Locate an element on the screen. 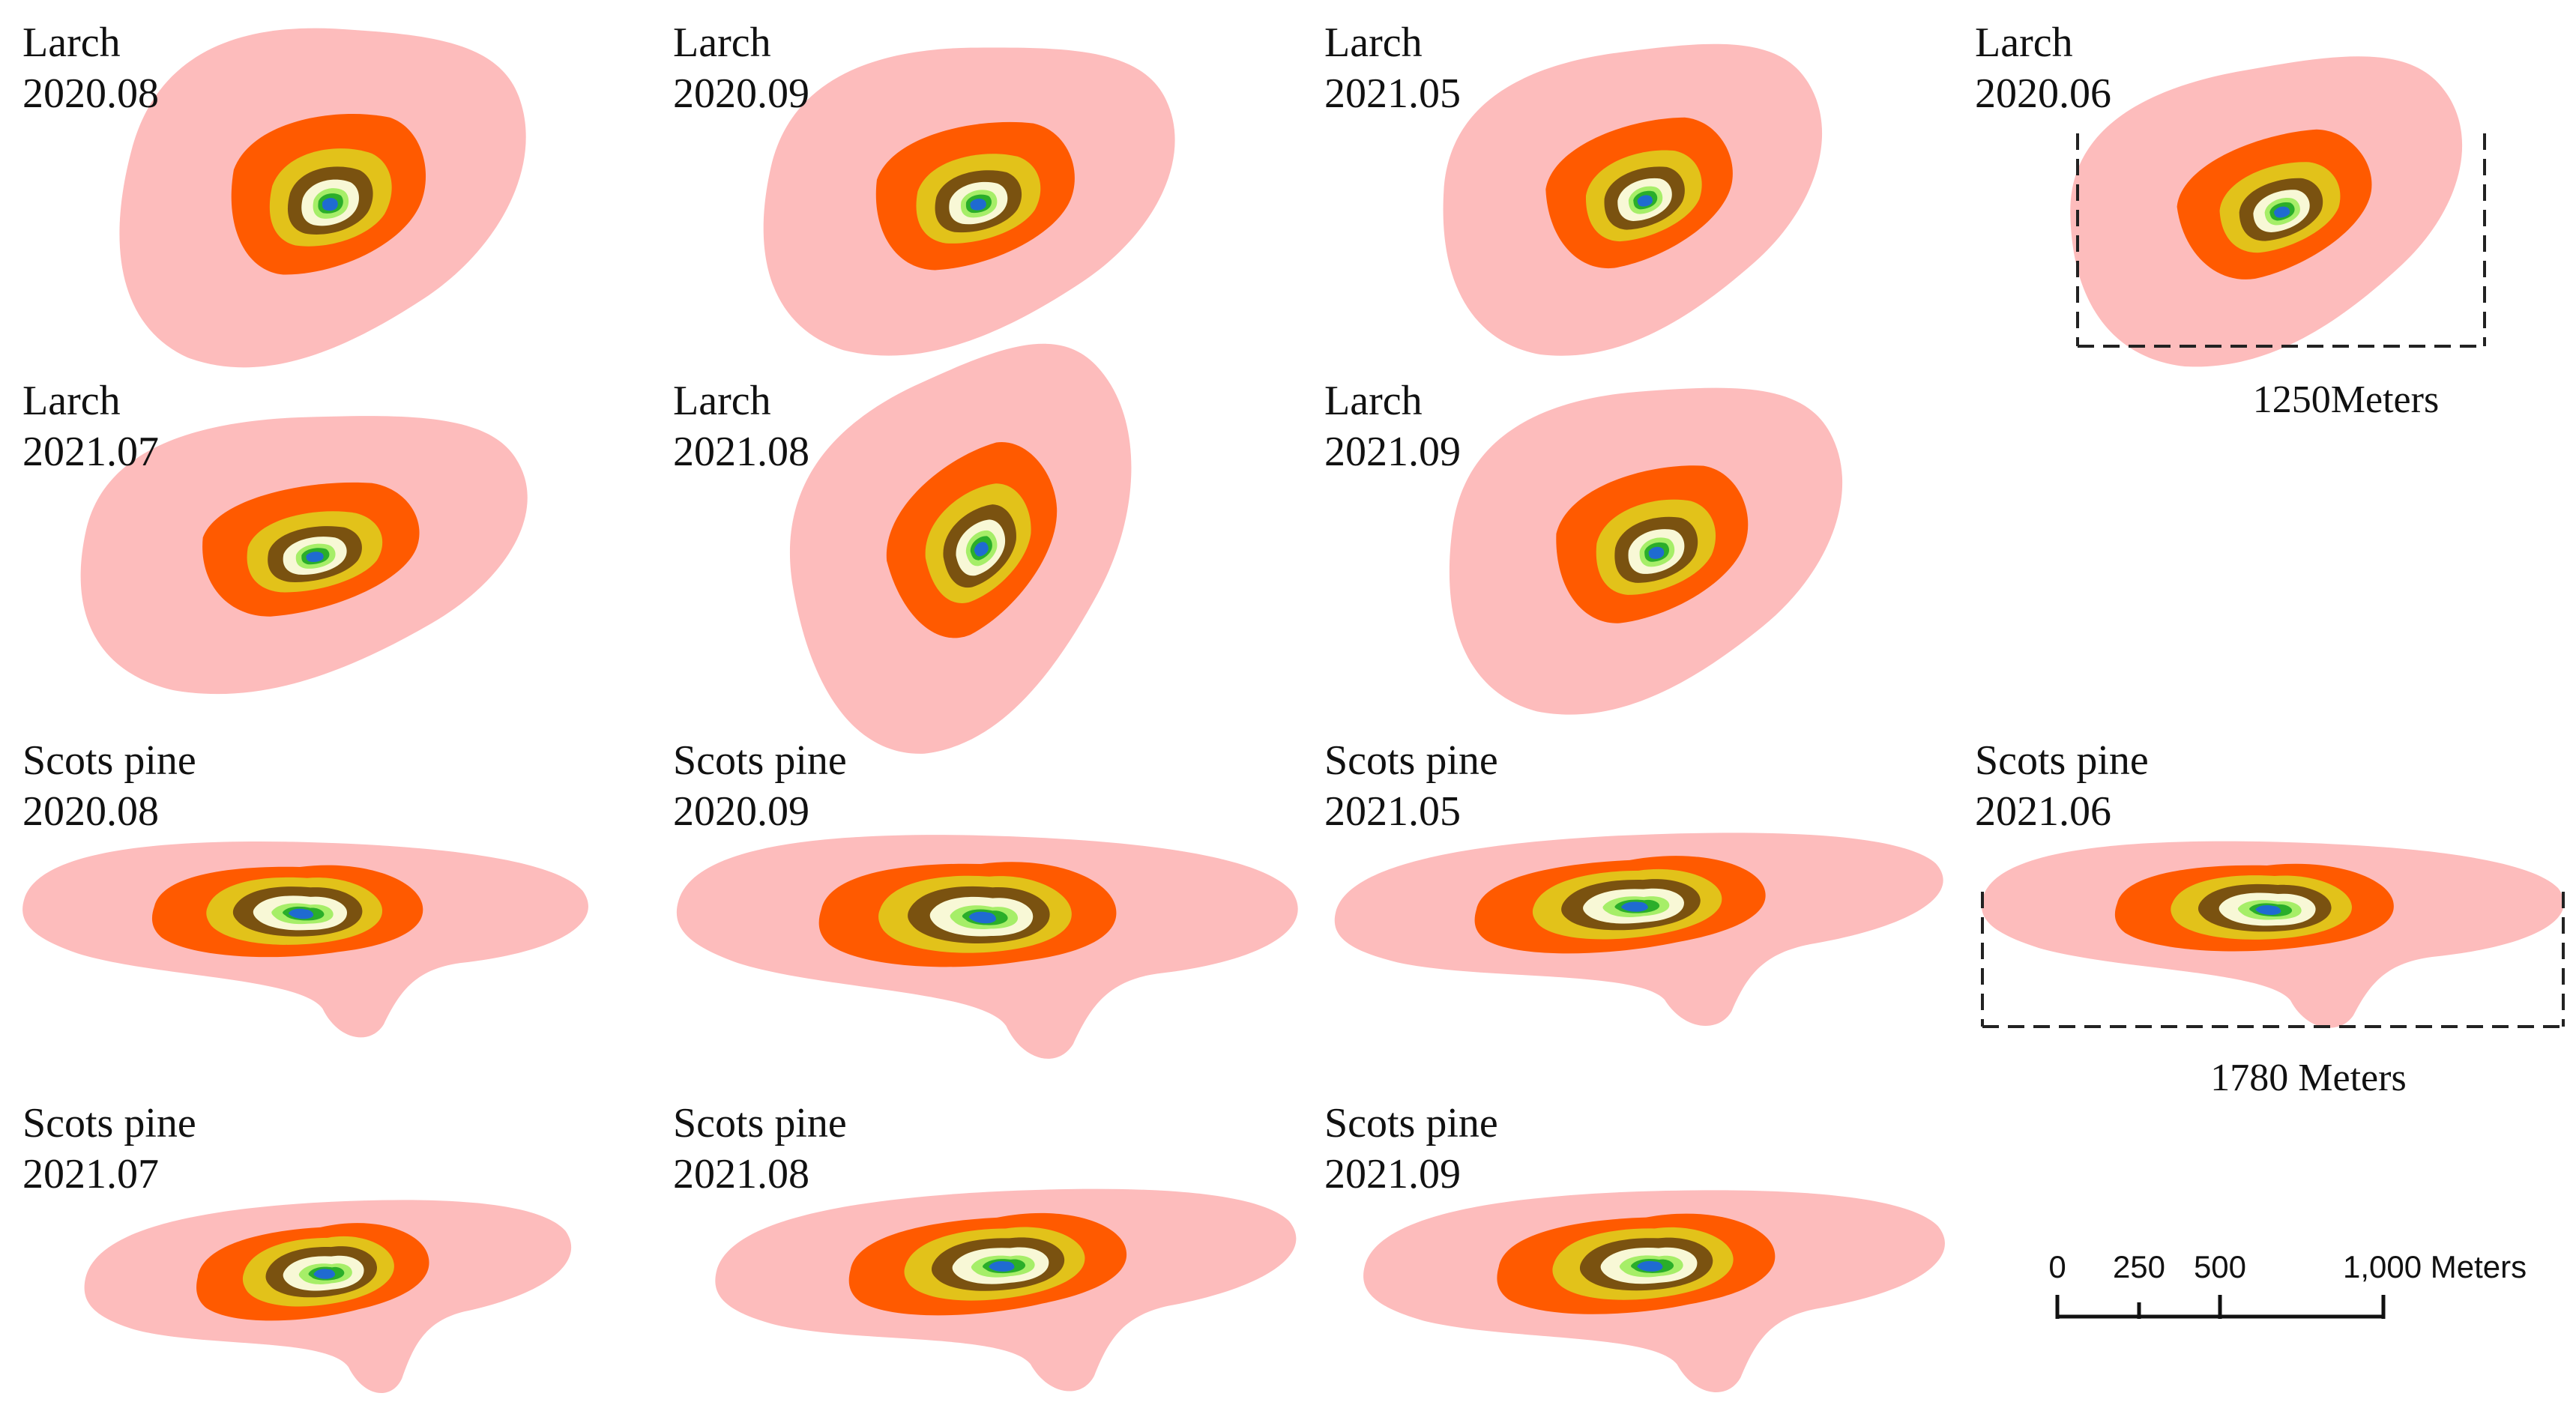  panel-larch-2020-06: Larch 2020.06 1250Meters is located at coordinates (2255, 216).